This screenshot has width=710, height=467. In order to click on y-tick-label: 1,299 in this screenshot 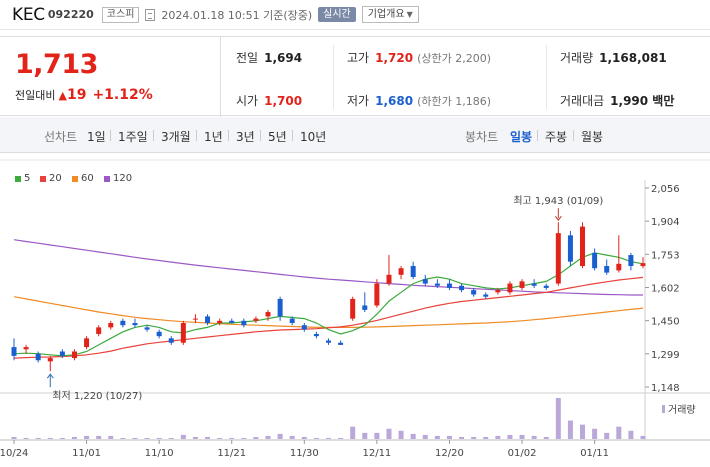, I will do `click(665, 355)`.